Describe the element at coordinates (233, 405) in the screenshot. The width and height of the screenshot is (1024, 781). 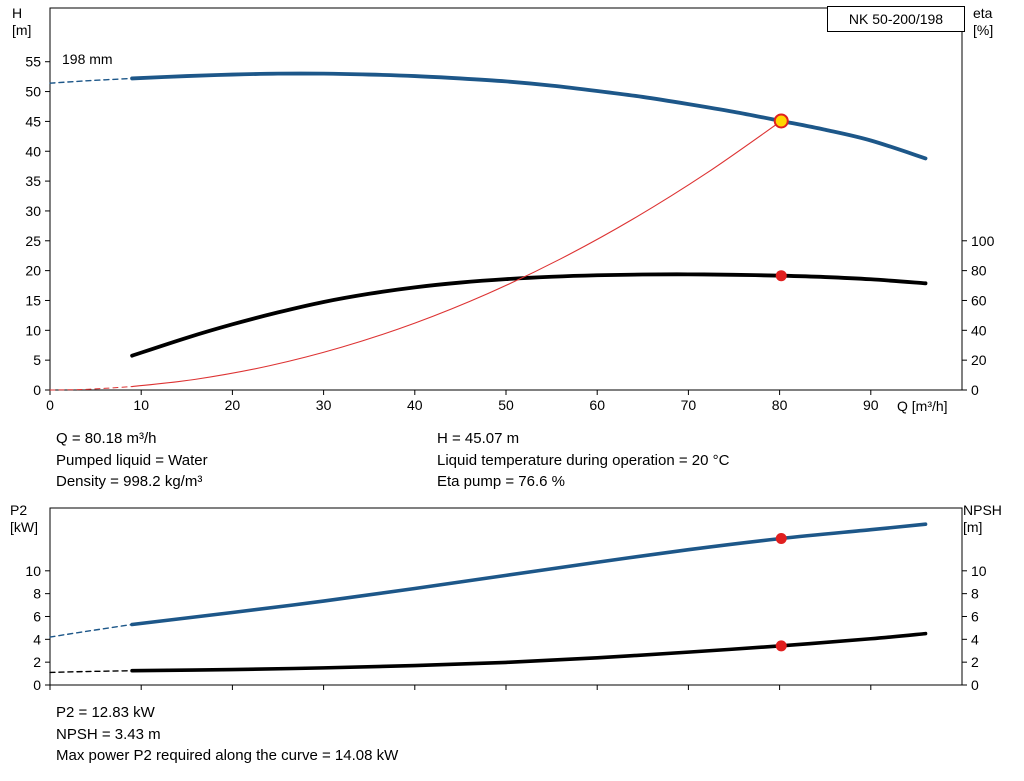
I see `x-tick-label: 20` at that location.